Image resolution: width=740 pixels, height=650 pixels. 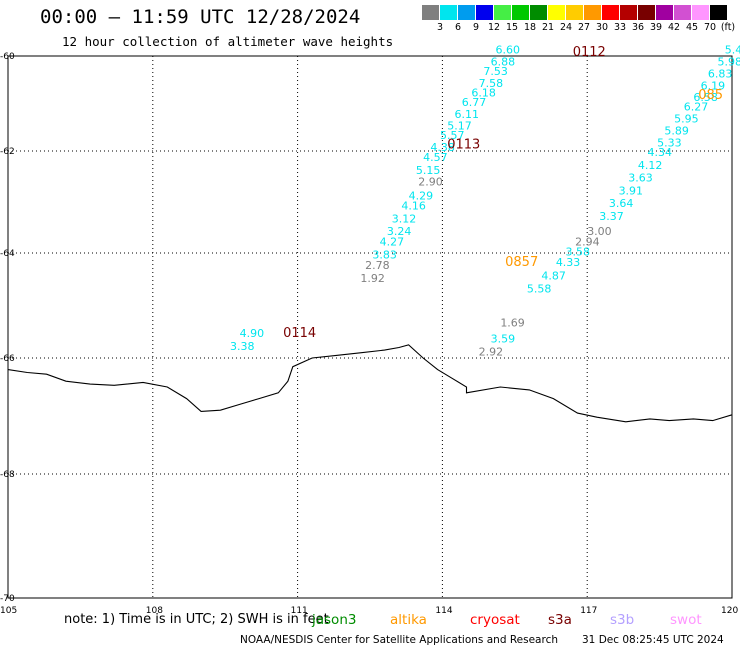 What do you see at coordinates (710, 27) in the screenshot?
I see `colorbar-label: 70` at bounding box center [710, 27].